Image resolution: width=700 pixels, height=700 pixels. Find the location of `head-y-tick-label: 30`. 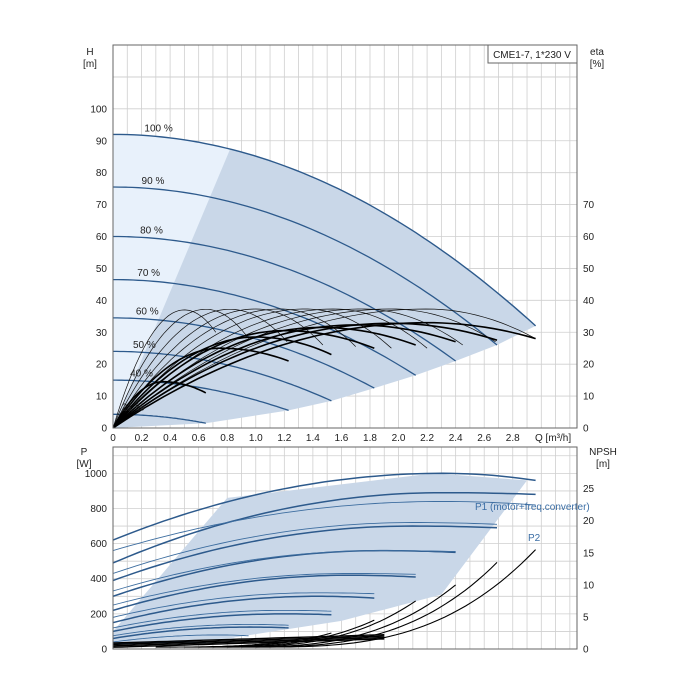

head-y-tick-label: 30 is located at coordinates (102, 333).